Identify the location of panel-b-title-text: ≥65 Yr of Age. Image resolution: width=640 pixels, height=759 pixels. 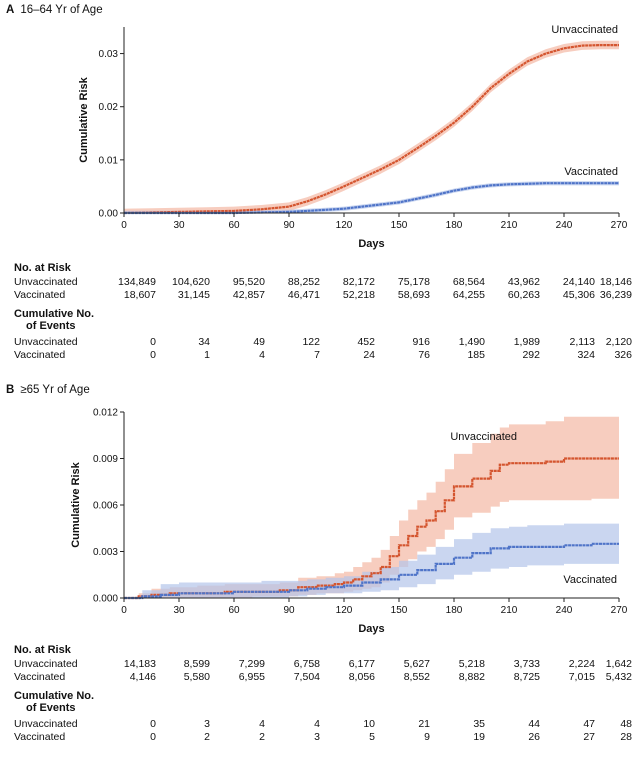
(55, 390).